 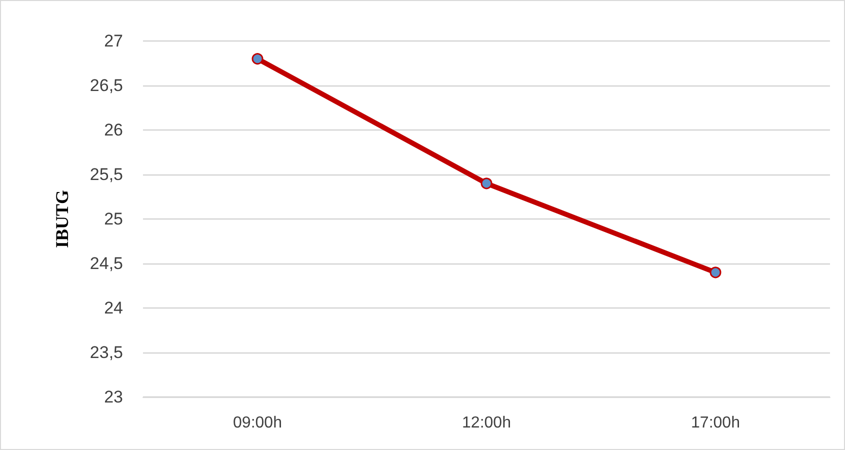 What do you see at coordinates (106, 174) in the screenshot?
I see `y-tick-label: 25,5` at bounding box center [106, 174].